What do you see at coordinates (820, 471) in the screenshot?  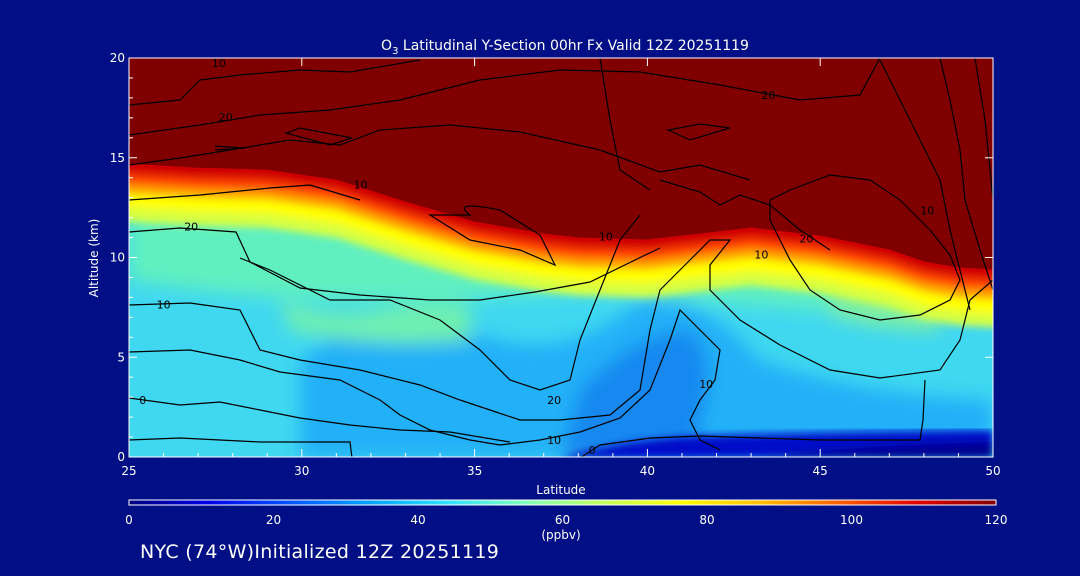 I see `x-tick-label: 45` at bounding box center [820, 471].